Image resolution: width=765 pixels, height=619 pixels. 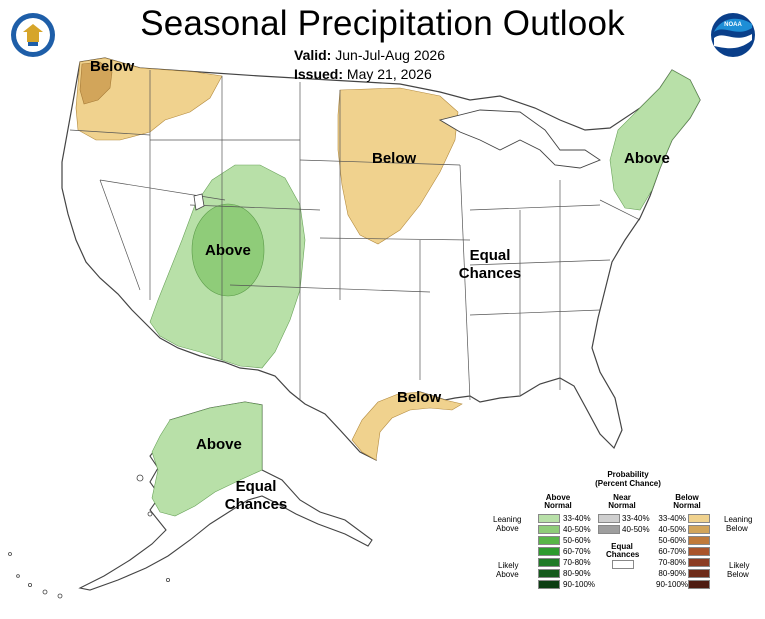 What do you see at coordinates (490, 255) in the screenshot?
I see `label-equal-chances-1: Equal` at bounding box center [490, 255].